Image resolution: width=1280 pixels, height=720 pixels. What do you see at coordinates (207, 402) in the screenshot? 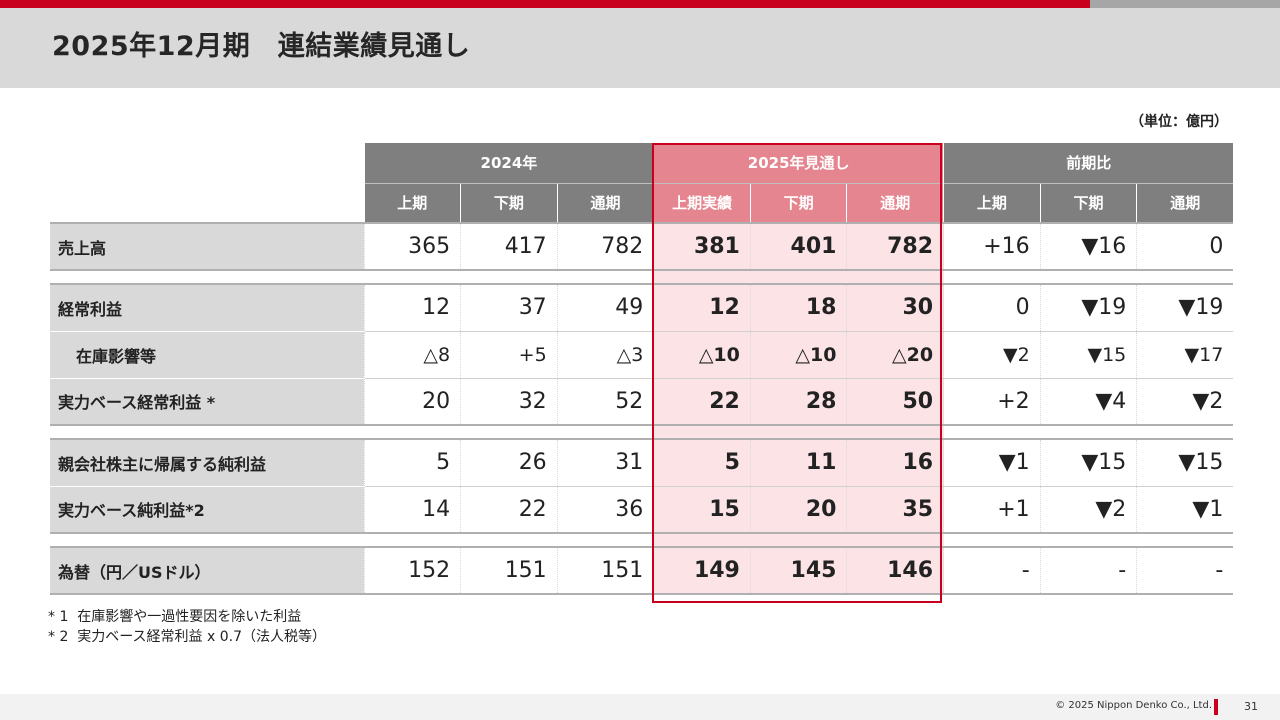
I see `row-label: 実力ベース経常利益 *` at bounding box center [207, 402].